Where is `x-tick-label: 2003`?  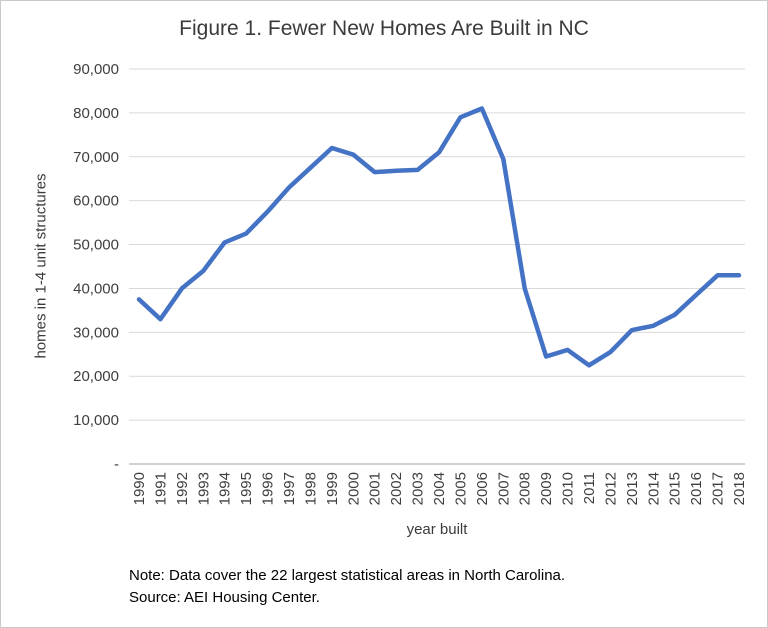
x-tick-label: 2003 is located at coordinates (418, 488).